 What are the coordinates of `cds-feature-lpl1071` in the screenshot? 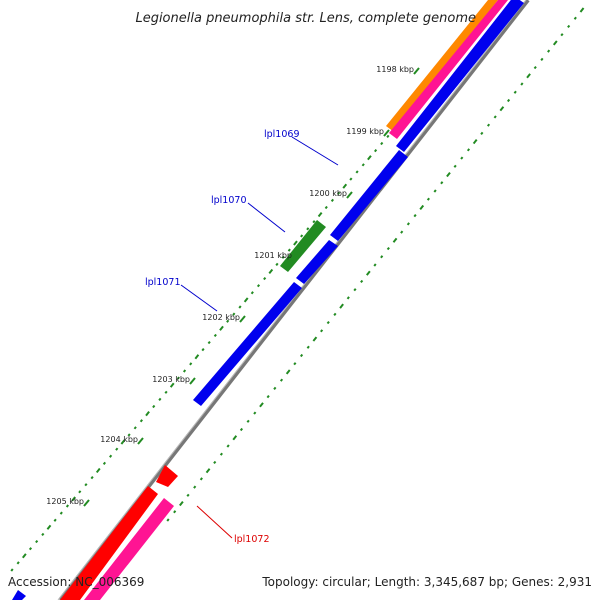 It's located at (247, 344).